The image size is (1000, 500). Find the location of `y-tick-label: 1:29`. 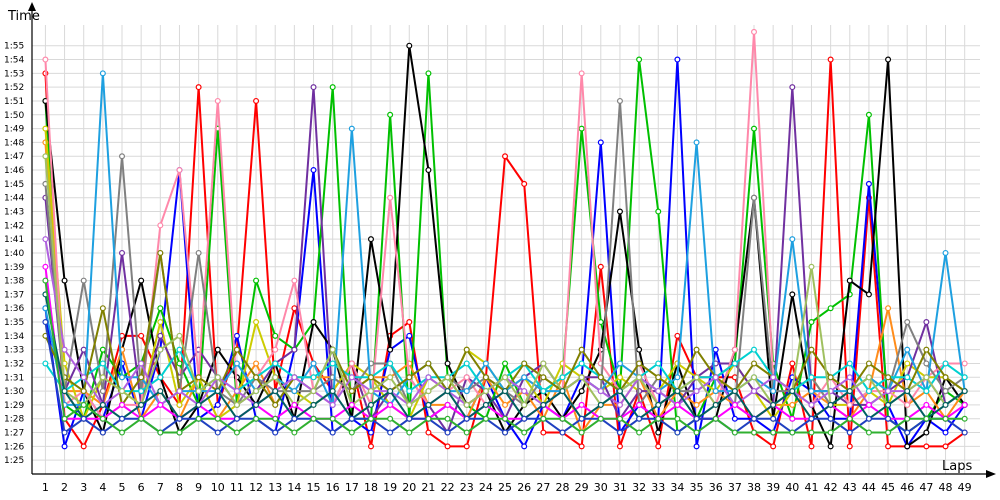

y-tick-label: 1:29 is located at coordinates (14, 406).